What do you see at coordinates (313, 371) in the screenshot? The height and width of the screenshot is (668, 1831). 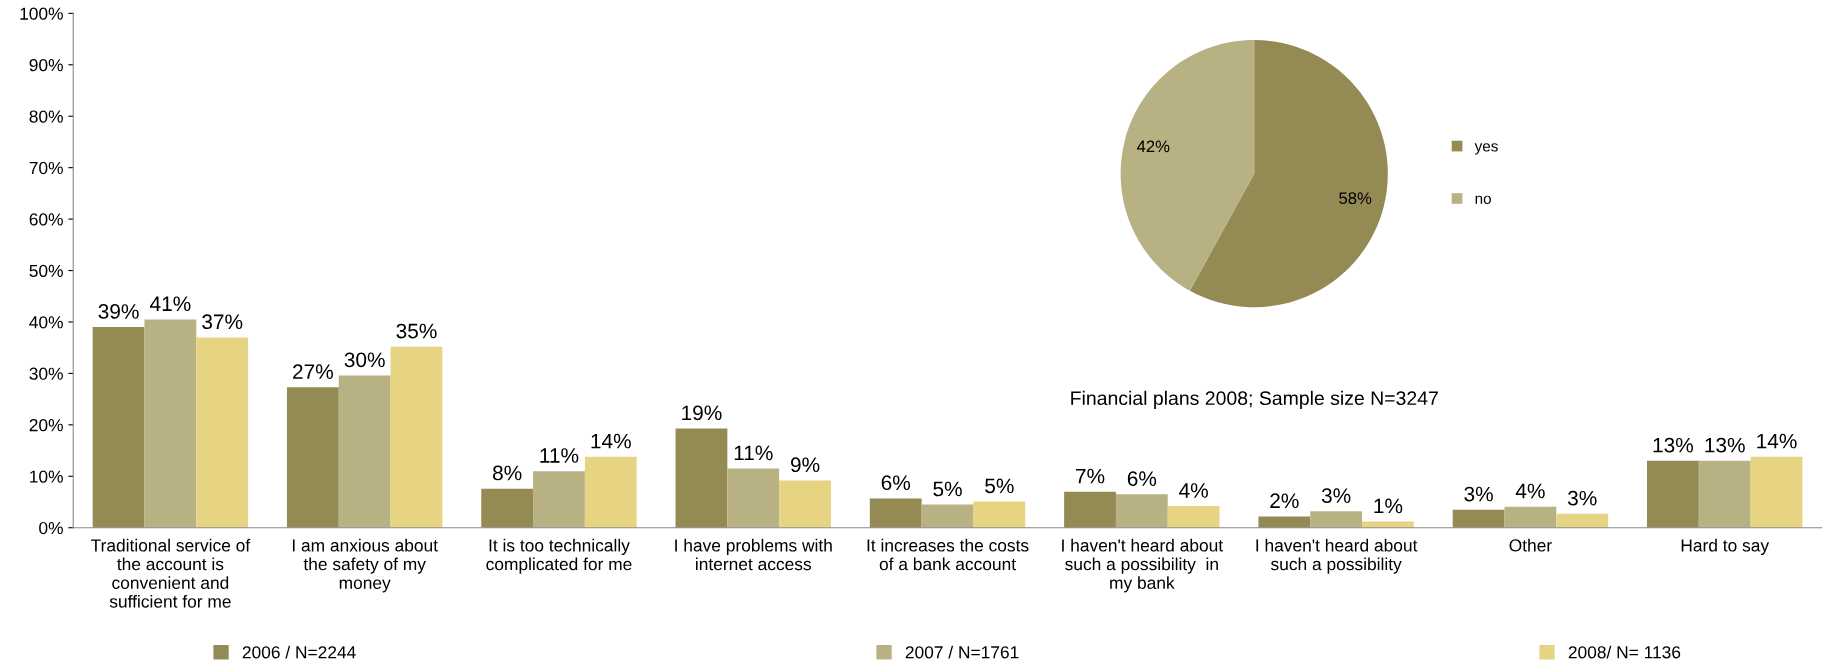 I see `data-label: 27%` at bounding box center [313, 371].